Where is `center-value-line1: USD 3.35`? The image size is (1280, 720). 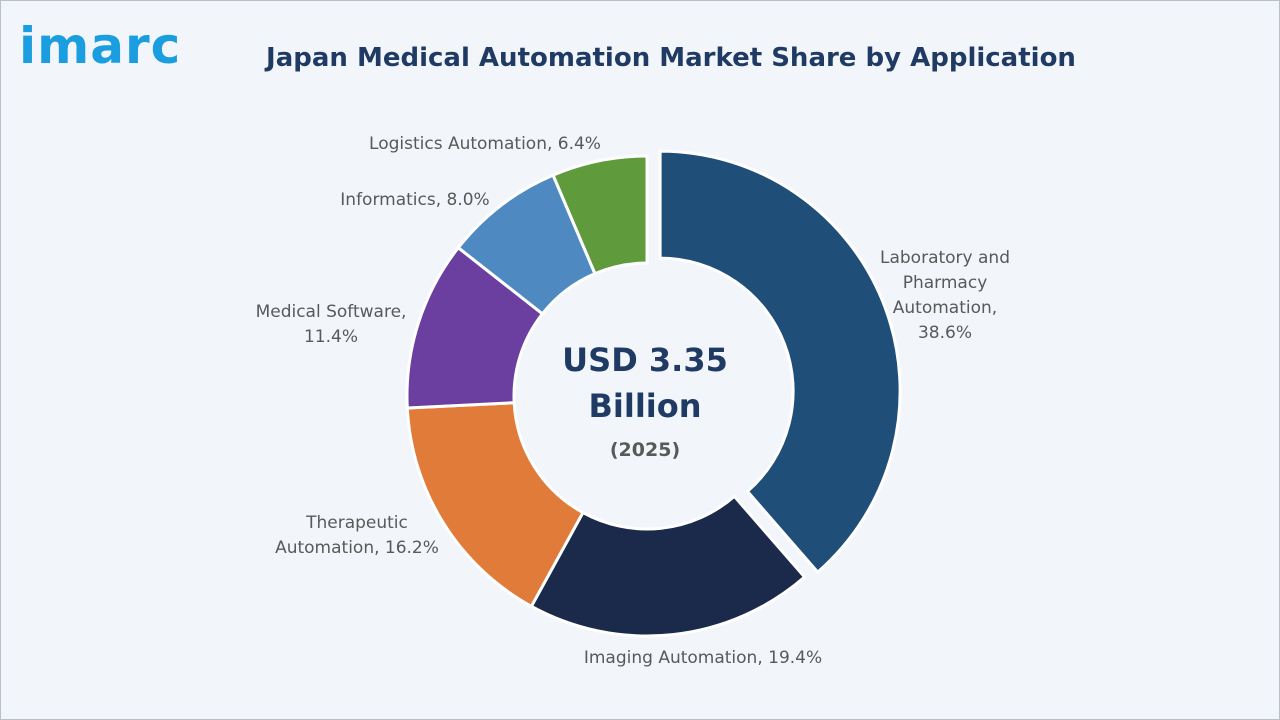 center-value-line1: USD 3.35 is located at coordinates (645, 360).